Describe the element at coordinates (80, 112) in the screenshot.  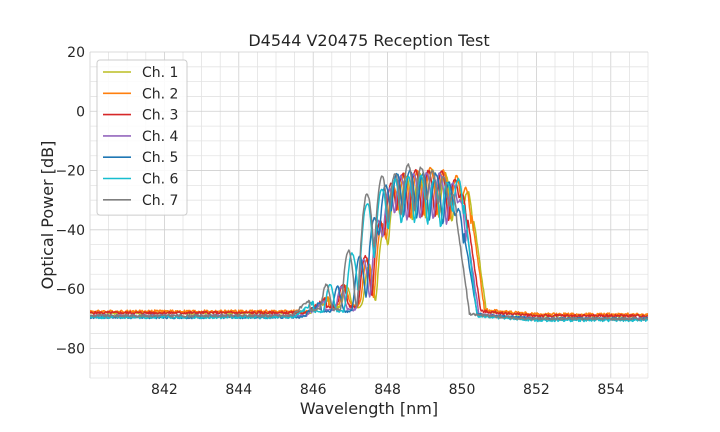
I see `y-tick-label: 0` at that location.